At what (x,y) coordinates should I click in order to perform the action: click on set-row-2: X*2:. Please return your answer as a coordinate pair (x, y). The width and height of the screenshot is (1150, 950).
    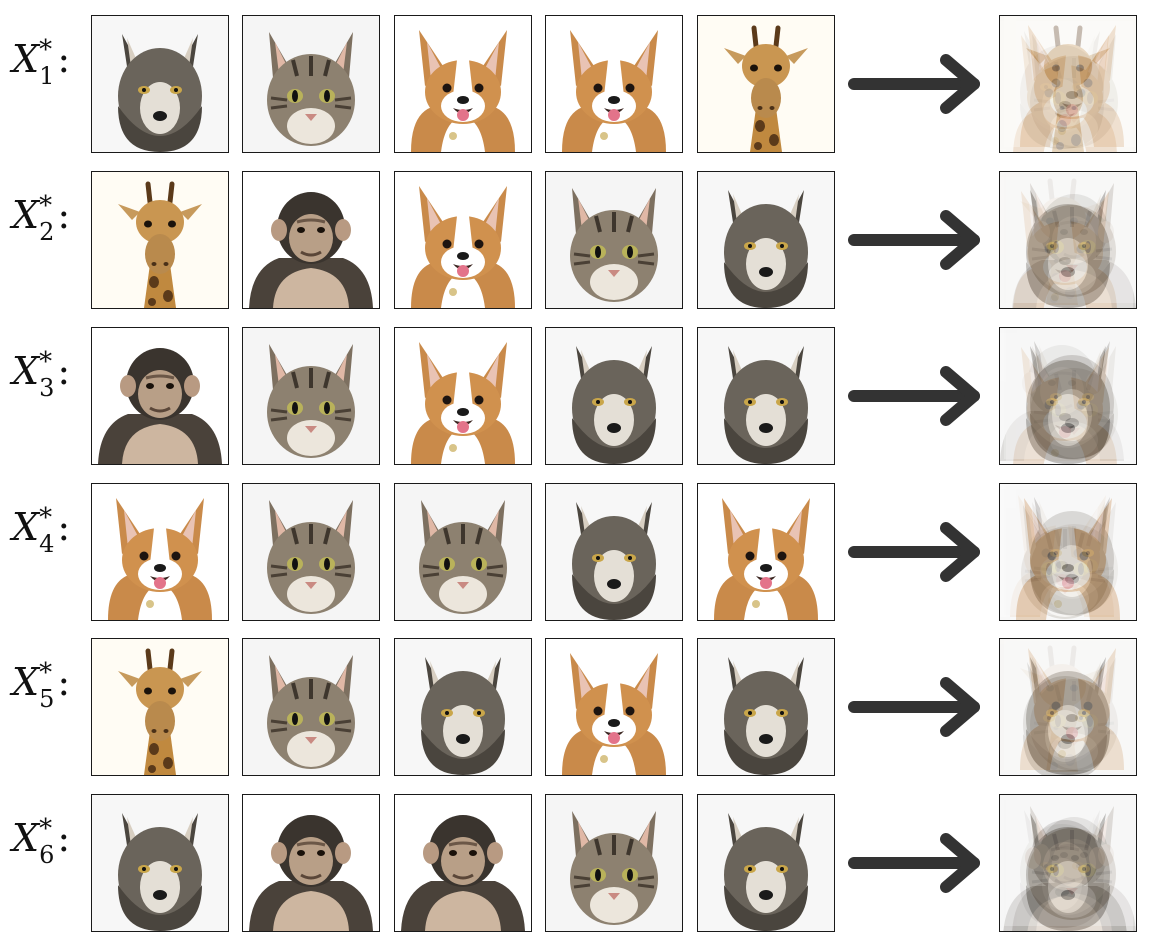
    Looking at the image, I should click on (575, 240).